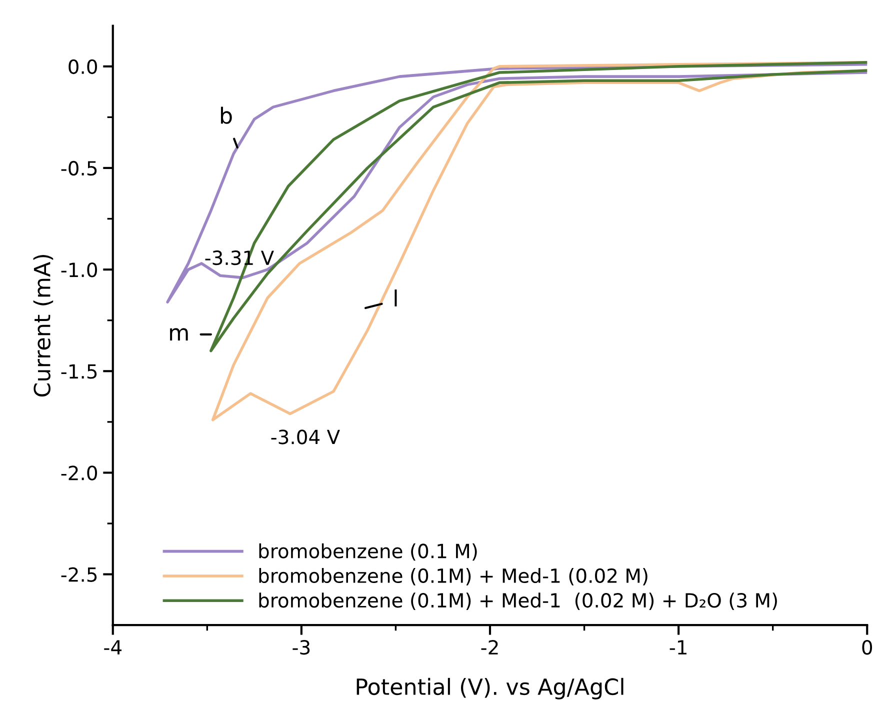 The width and height of the screenshot is (875, 716). What do you see at coordinates (179, 334) in the screenshot?
I see `annotation: m` at bounding box center [179, 334].